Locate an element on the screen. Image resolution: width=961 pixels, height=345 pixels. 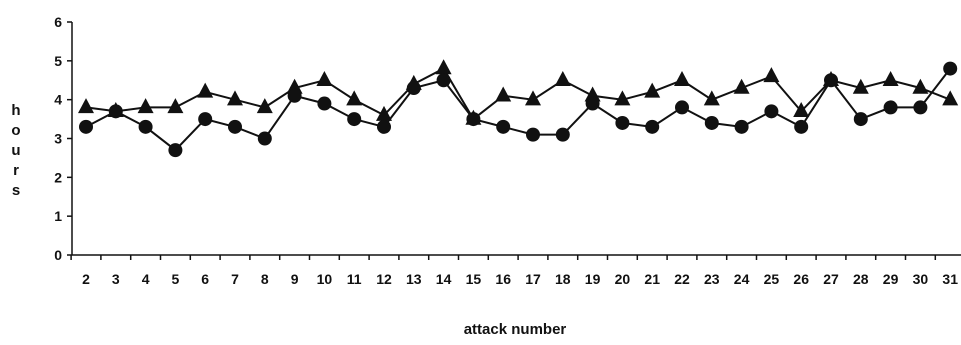
y-tick-label: 1 is located at coordinates (58, 216).